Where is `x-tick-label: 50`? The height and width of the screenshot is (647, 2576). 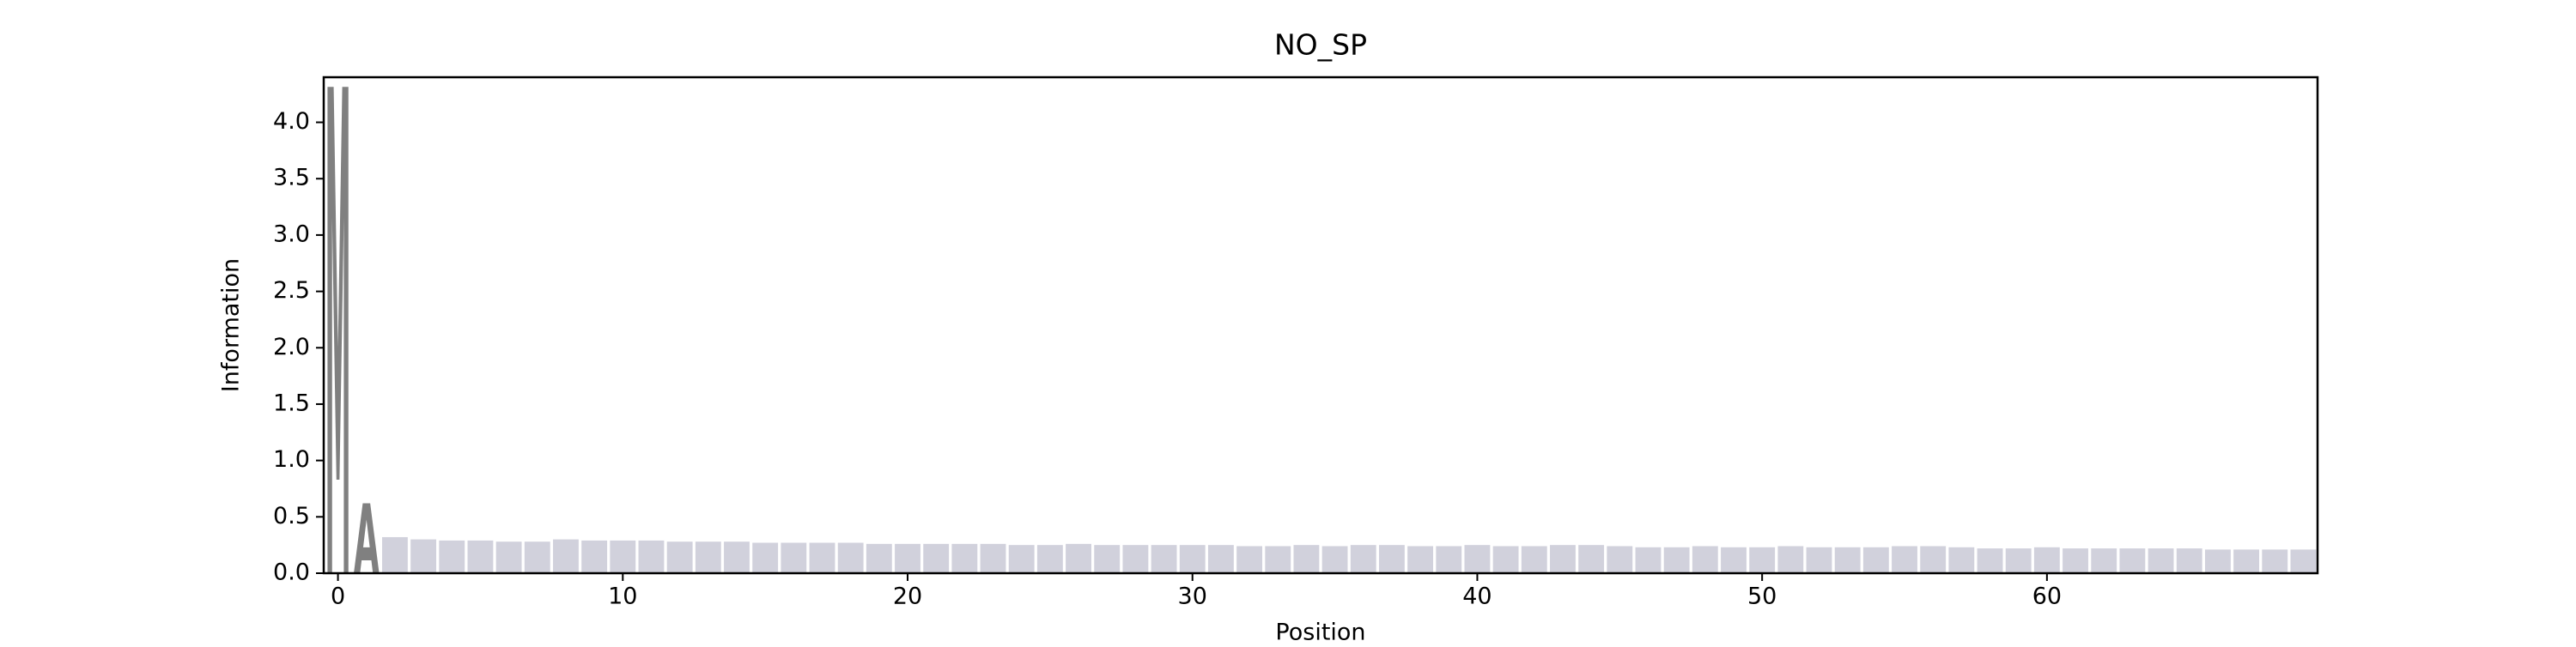
x-tick-label: 50 is located at coordinates (1762, 597).